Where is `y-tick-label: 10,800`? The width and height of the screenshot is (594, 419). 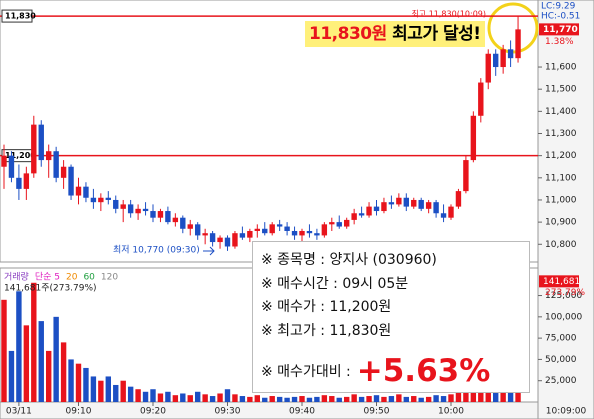
y-tick-label: 10,800 is located at coordinates (561, 245).